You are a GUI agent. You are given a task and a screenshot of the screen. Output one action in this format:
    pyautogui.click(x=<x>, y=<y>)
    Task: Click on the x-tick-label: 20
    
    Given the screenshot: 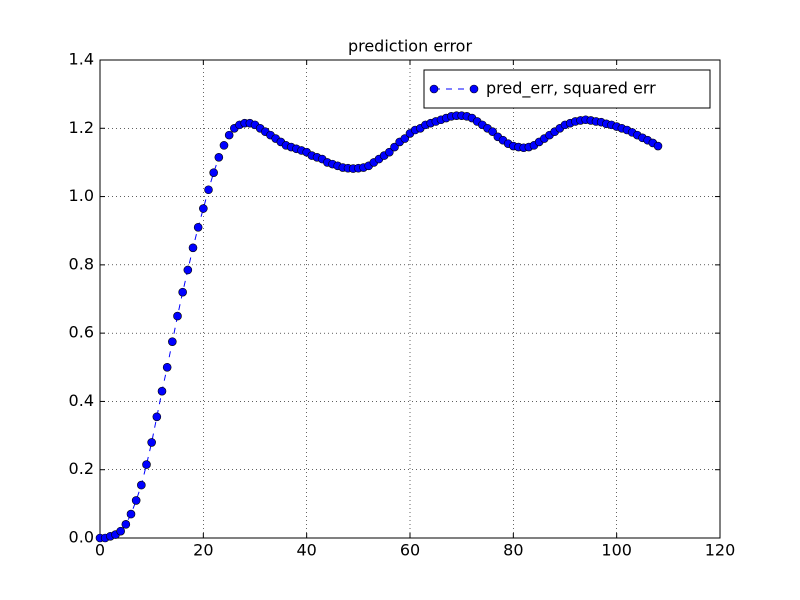 What is the action you would take?
    pyautogui.click(x=203, y=550)
    